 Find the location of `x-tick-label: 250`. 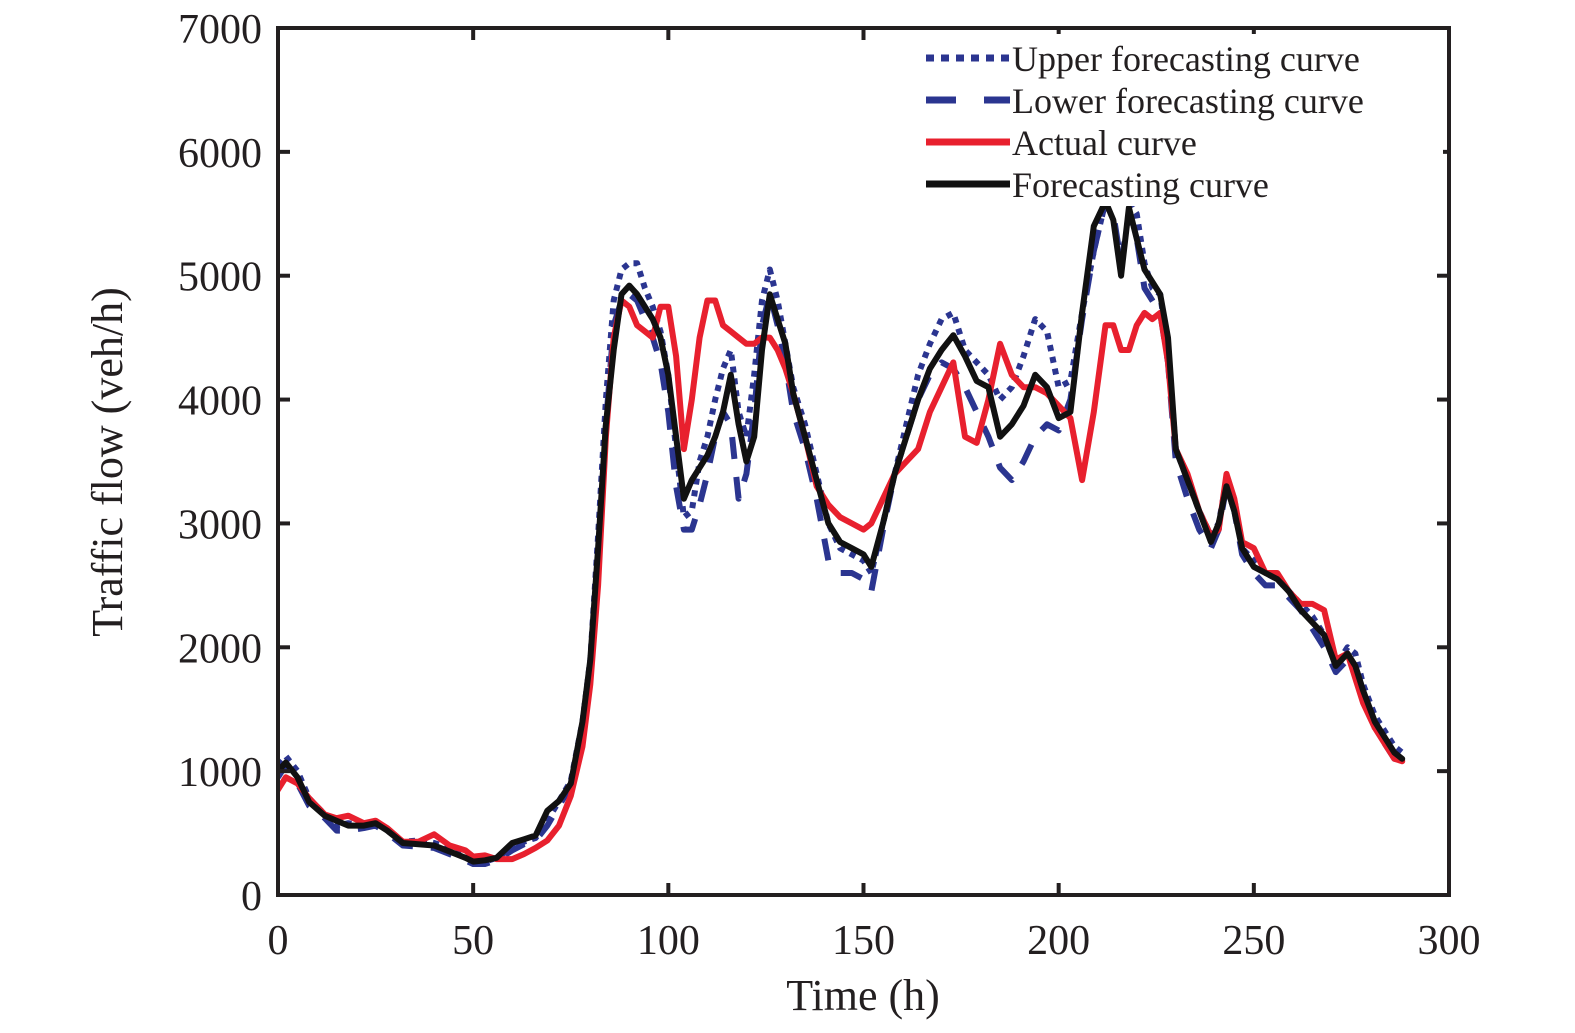

x-tick-label: 250 is located at coordinates (1253, 941).